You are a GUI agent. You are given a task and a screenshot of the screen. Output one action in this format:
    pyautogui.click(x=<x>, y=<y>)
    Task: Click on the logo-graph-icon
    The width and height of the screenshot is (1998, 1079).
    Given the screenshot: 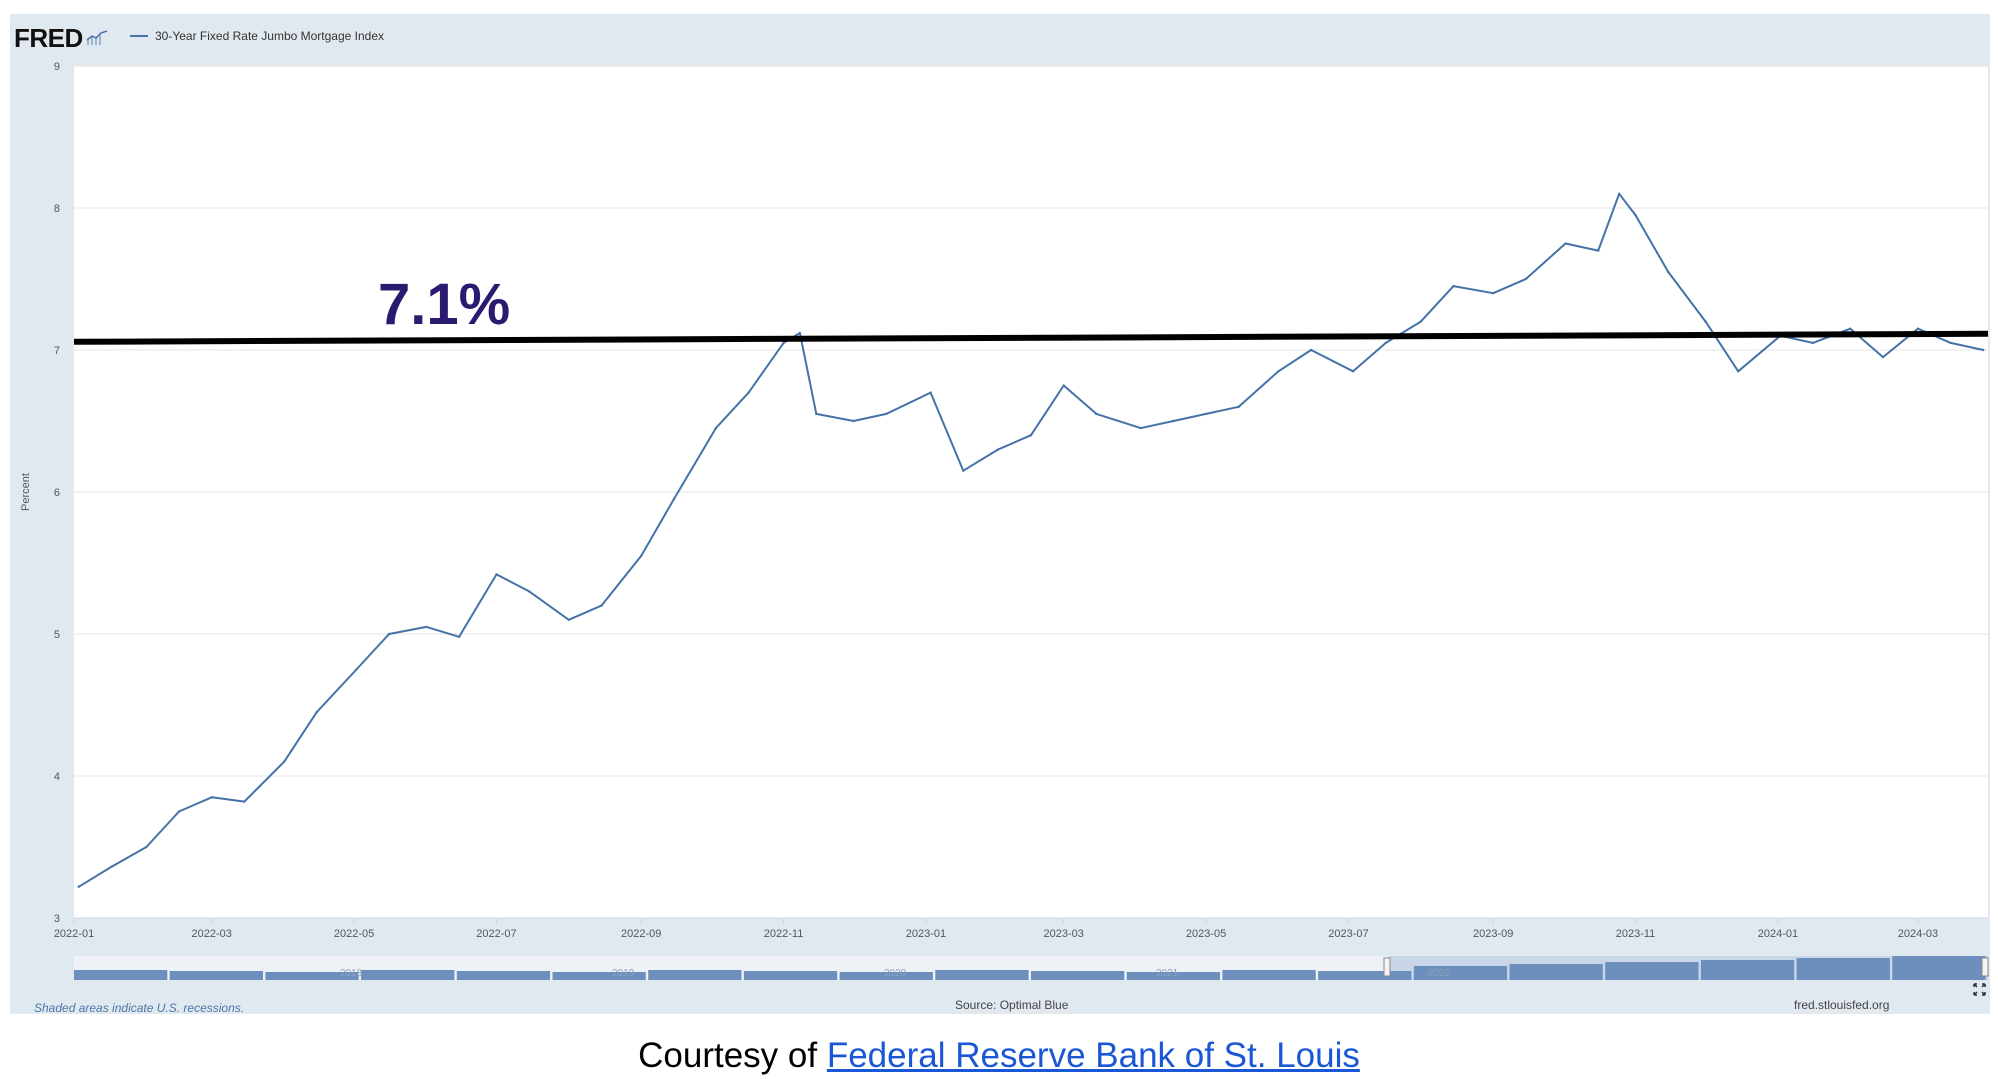 What is the action you would take?
    pyautogui.click(x=97, y=37)
    